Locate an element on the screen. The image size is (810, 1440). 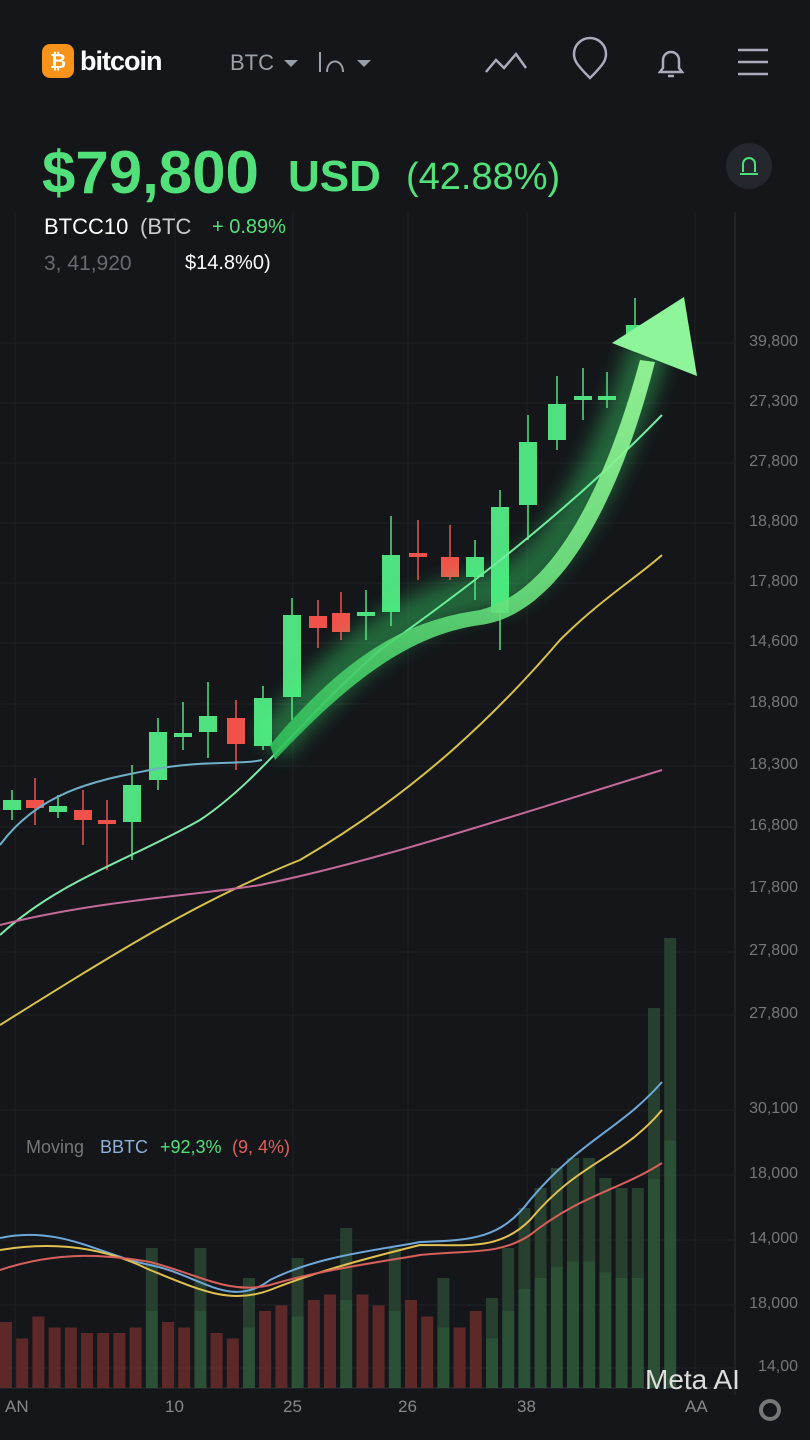
y-axis-label: 14,600 is located at coordinates (773, 641).